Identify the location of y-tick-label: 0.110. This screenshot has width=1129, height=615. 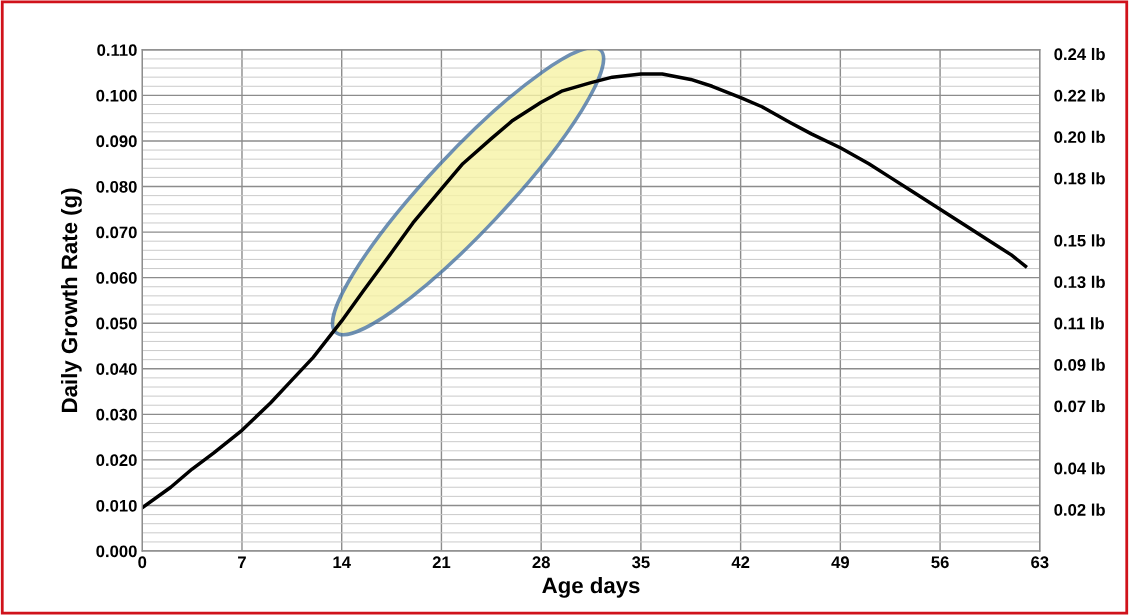
(117, 50).